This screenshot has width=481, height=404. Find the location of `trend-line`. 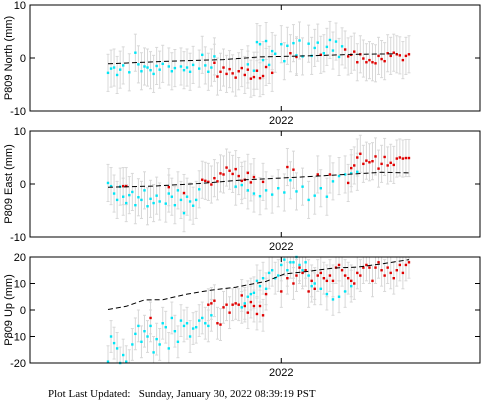

trend-line is located at coordinates (258, 179).